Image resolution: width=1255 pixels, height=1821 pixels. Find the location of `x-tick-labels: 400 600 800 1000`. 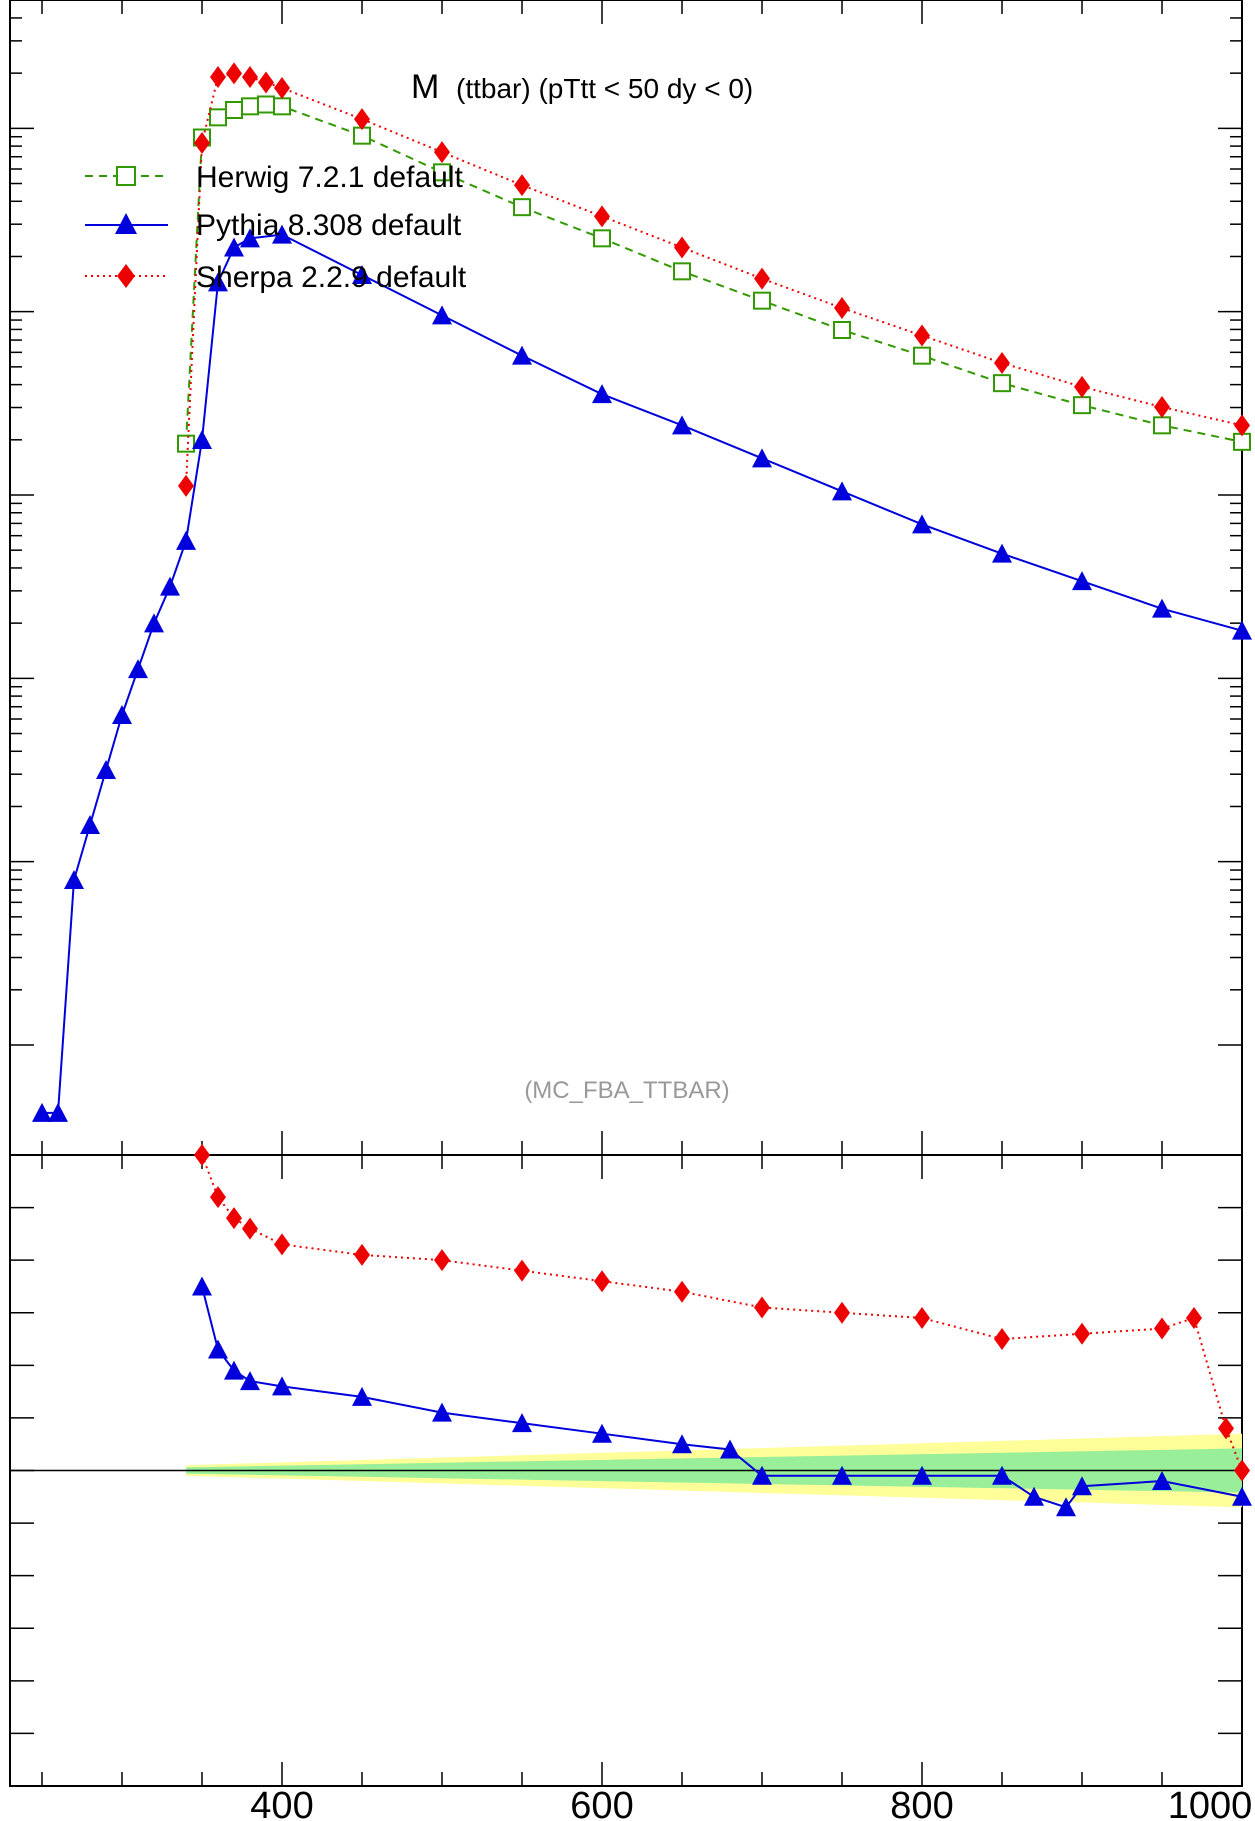

x-tick-labels: 400 600 800 1000 is located at coordinates (751, 1803).